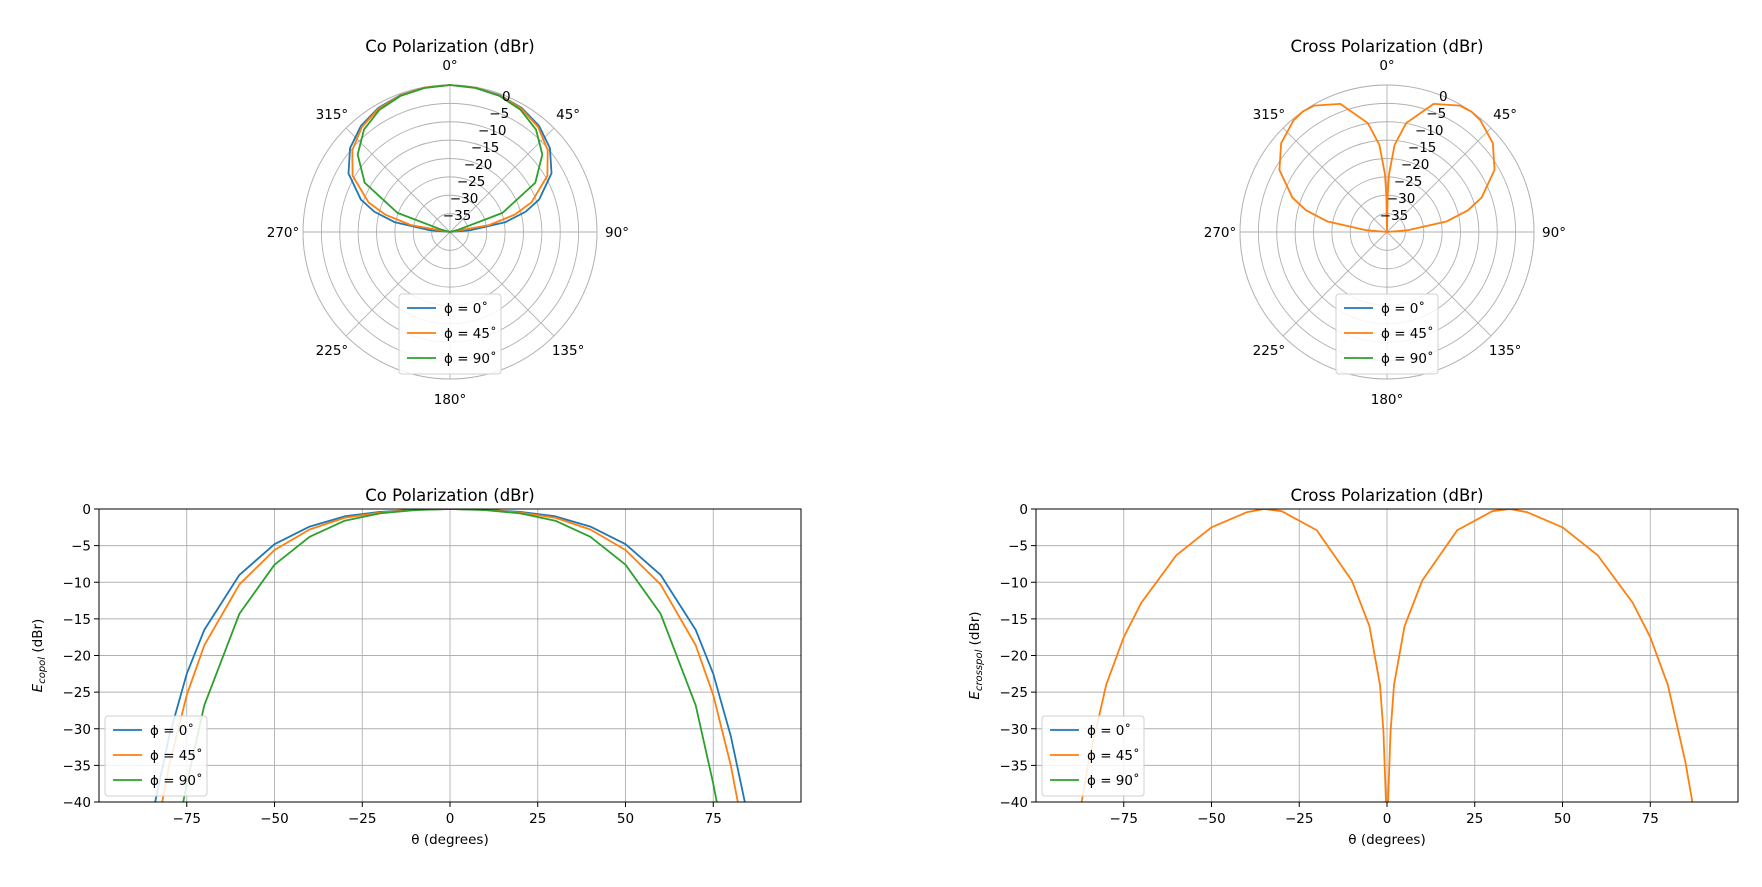  What do you see at coordinates (77, 657) in the screenshot?
I see `y-tick-label: −20` at bounding box center [77, 657].